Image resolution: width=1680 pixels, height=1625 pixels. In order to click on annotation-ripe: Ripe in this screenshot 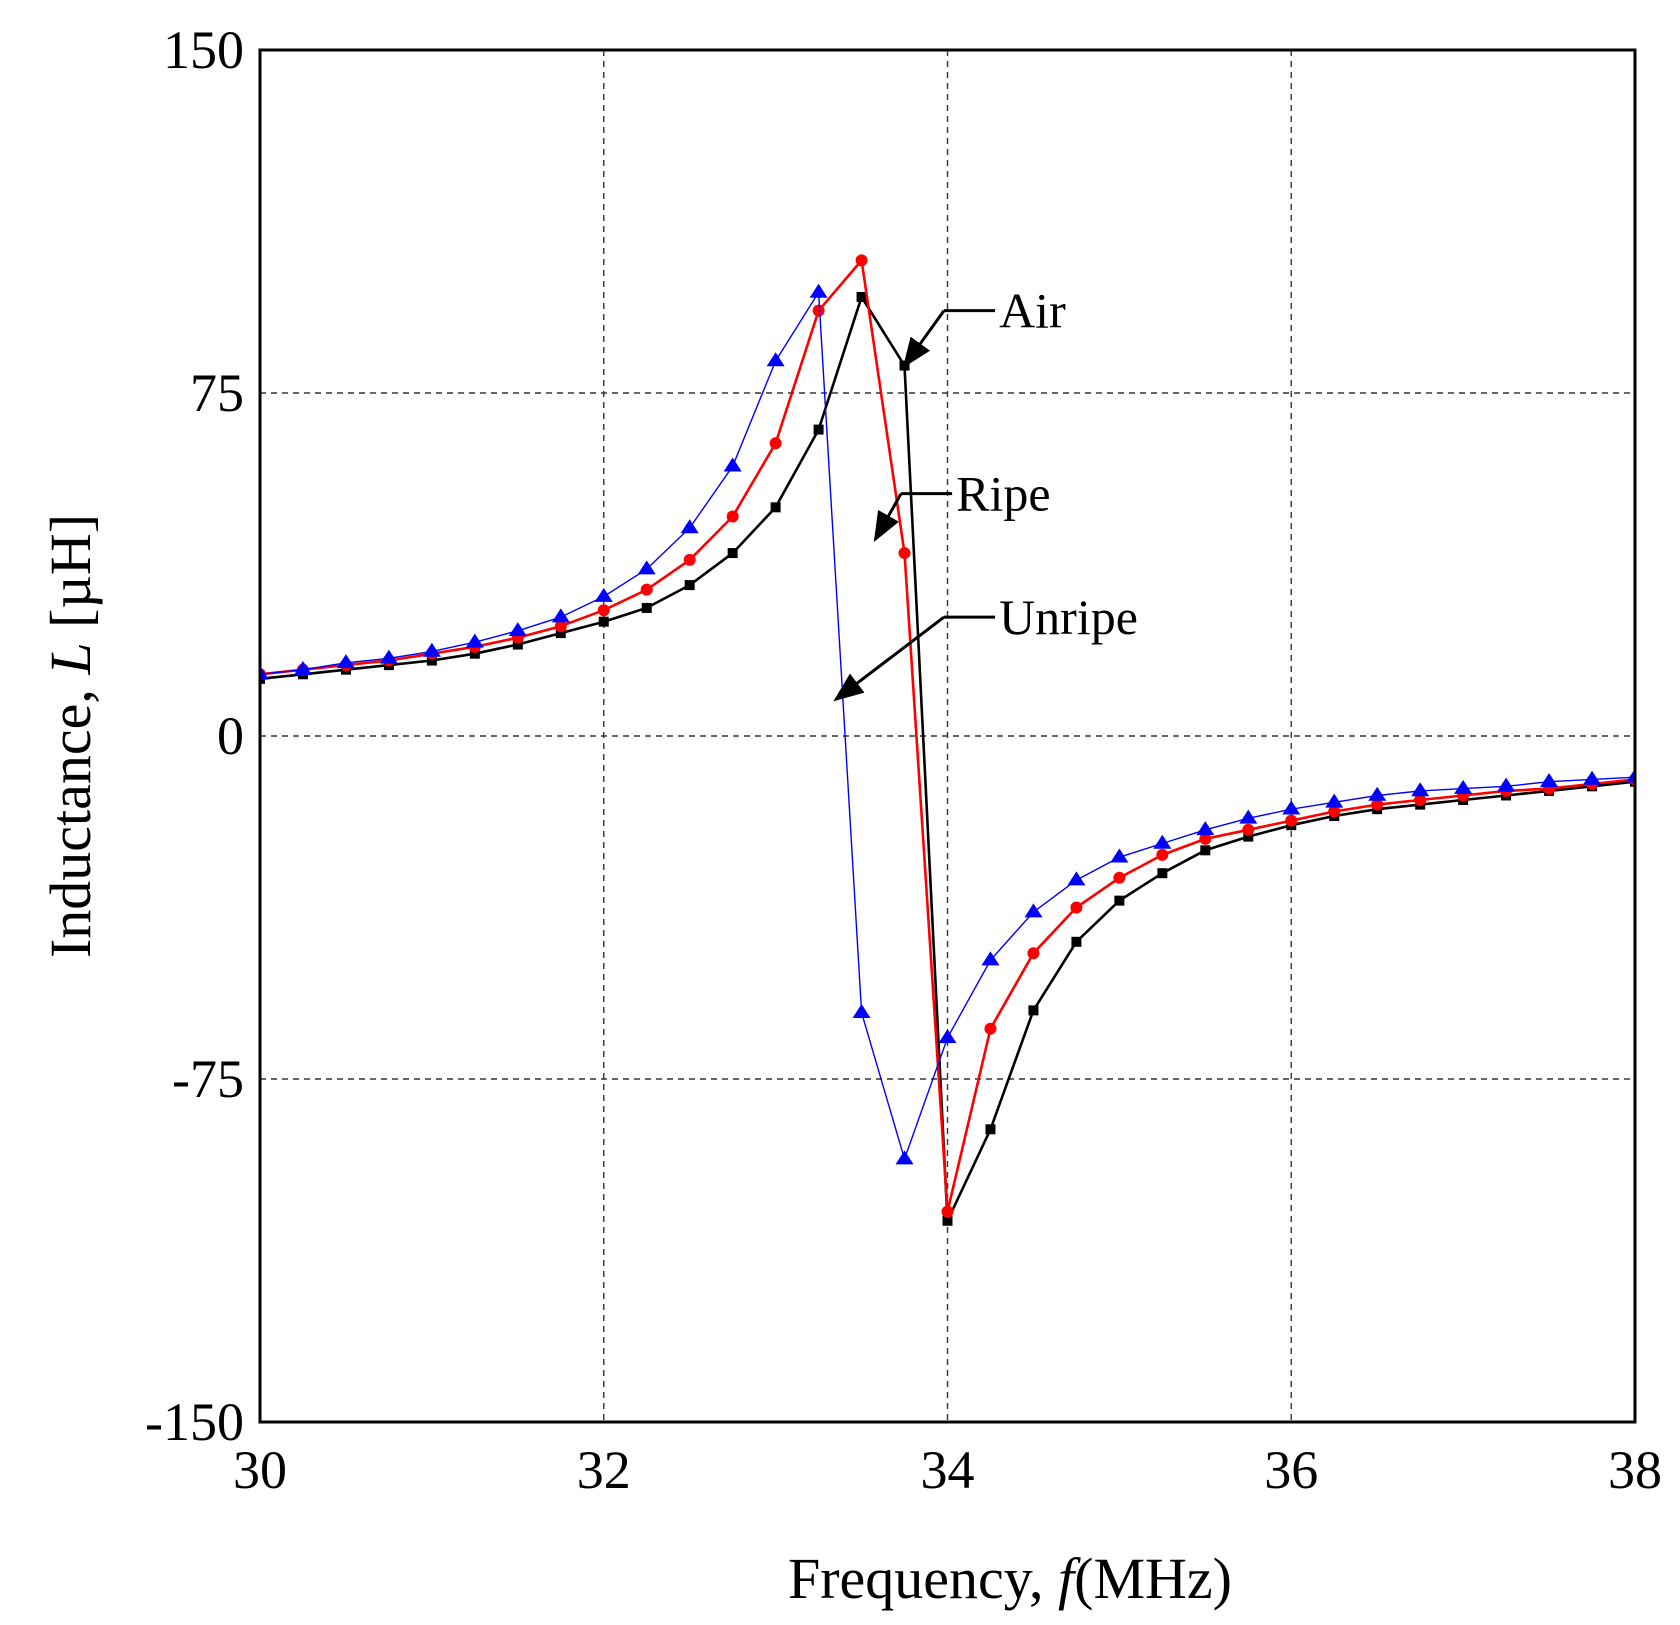, I will do `click(962, 504)`.